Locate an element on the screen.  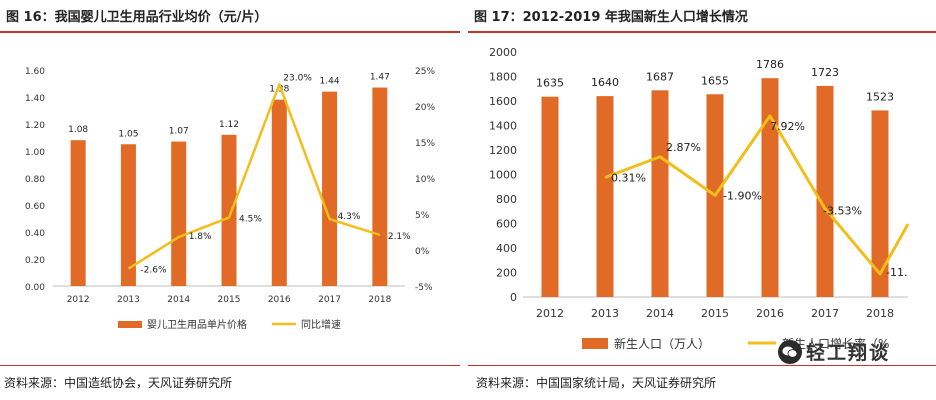
left-y-tick-label: 1800 is located at coordinates (503, 77).